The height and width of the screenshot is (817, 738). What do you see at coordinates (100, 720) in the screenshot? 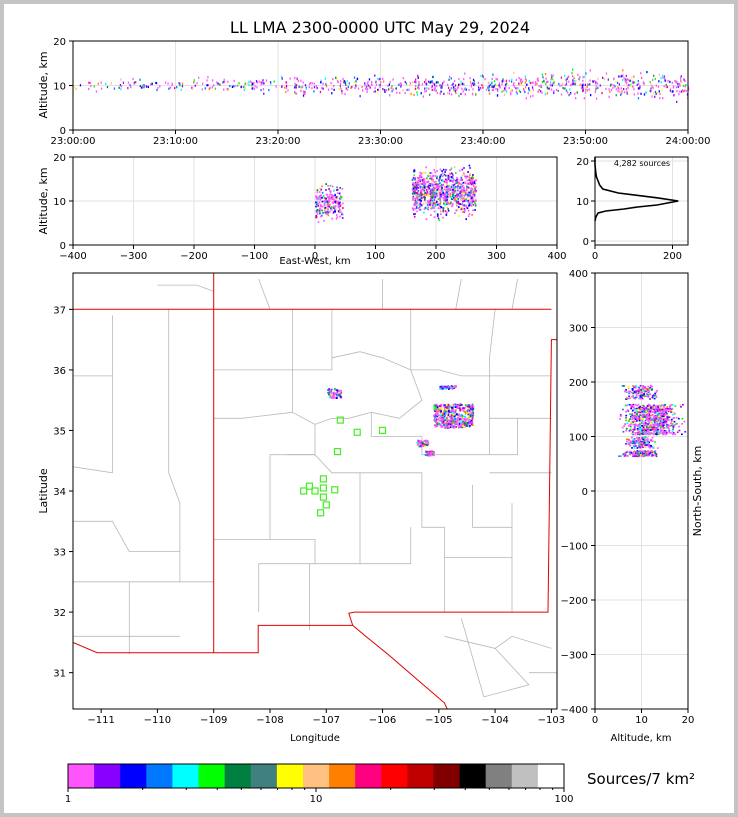
I see `map-xtick-label: −111` at bounding box center [100, 720].